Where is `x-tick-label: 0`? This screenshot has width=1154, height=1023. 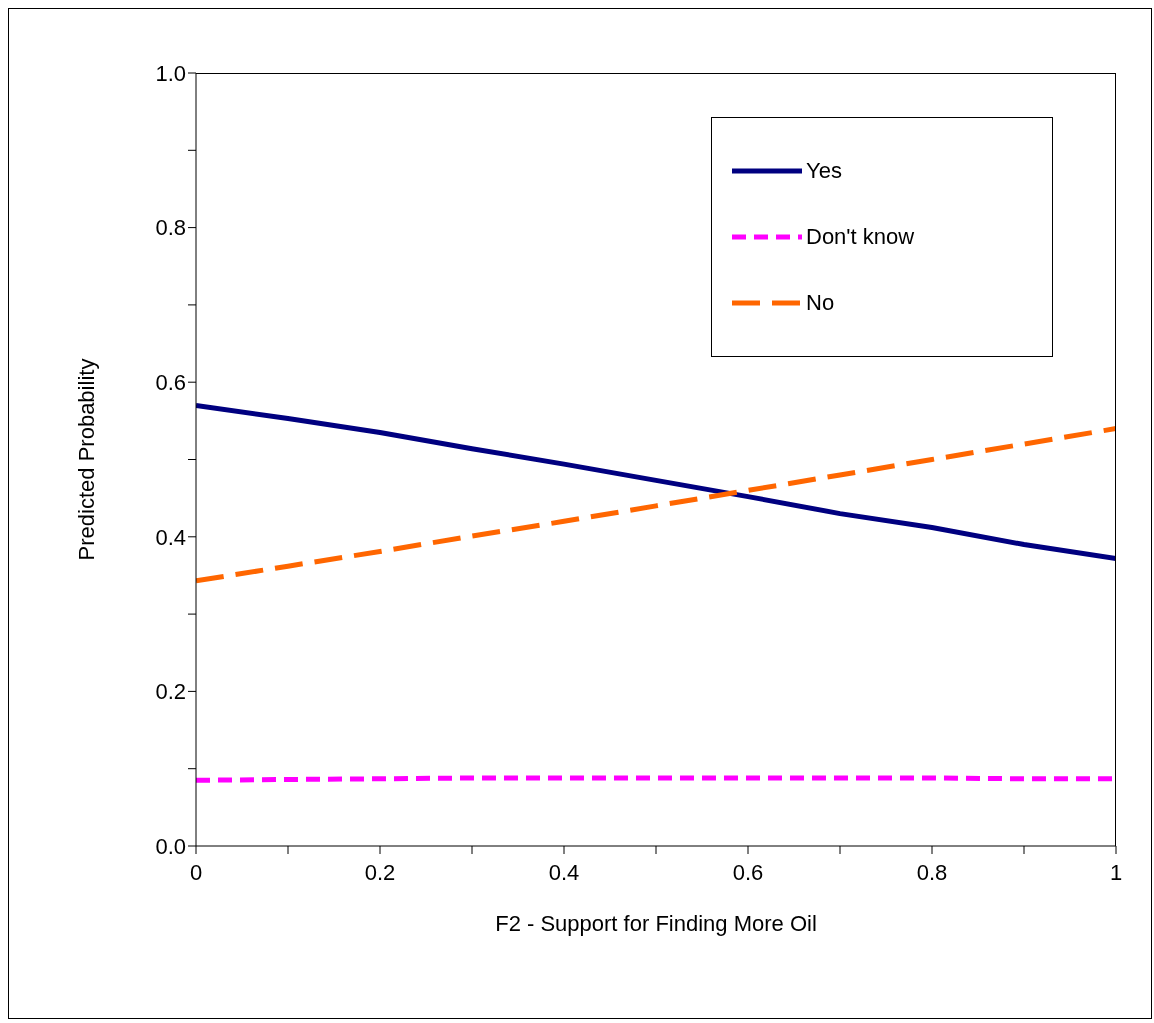
x-tick-label: 0 is located at coordinates (196, 872).